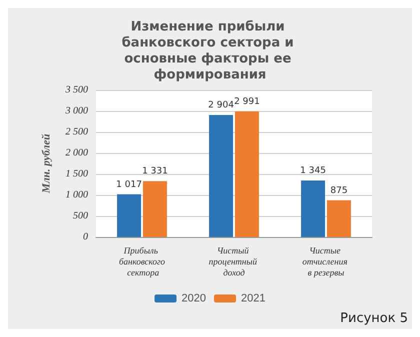  Describe the element at coordinates (374, 318) in the screenshot. I see `text: Рисунок 5` at that location.